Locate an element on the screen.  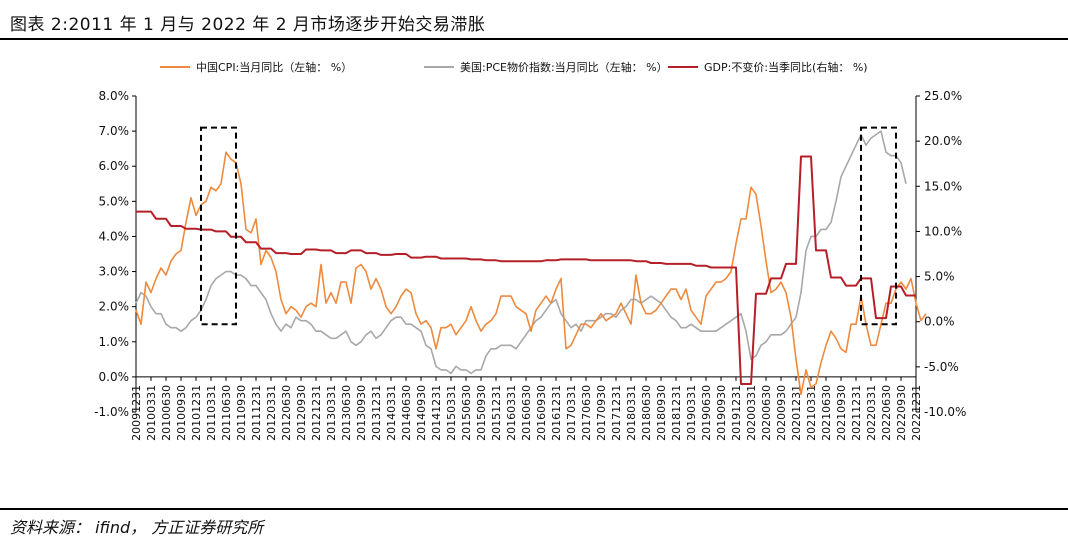
x-tick-label: 20130331 is located at coordinates (331, 413).